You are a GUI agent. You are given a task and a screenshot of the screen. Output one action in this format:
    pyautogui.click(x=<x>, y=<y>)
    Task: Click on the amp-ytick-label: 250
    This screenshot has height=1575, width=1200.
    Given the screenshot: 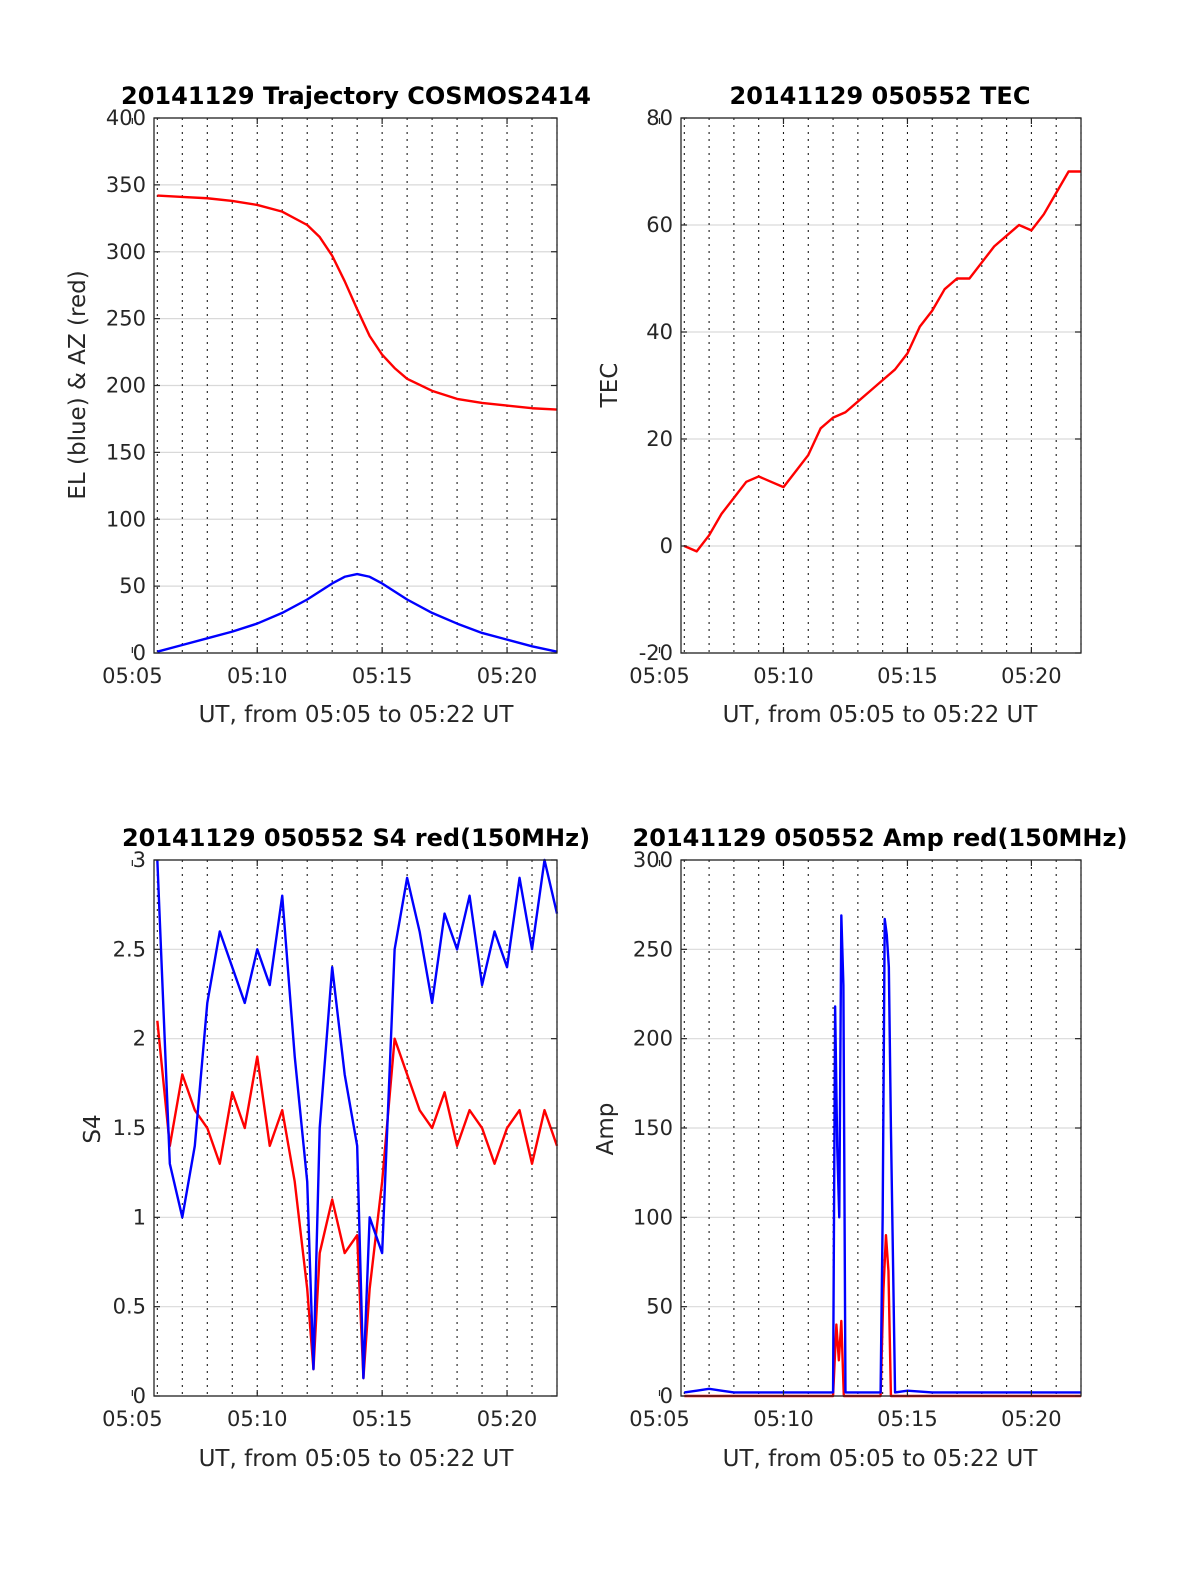 What is the action you would take?
    pyautogui.click(x=653, y=949)
    